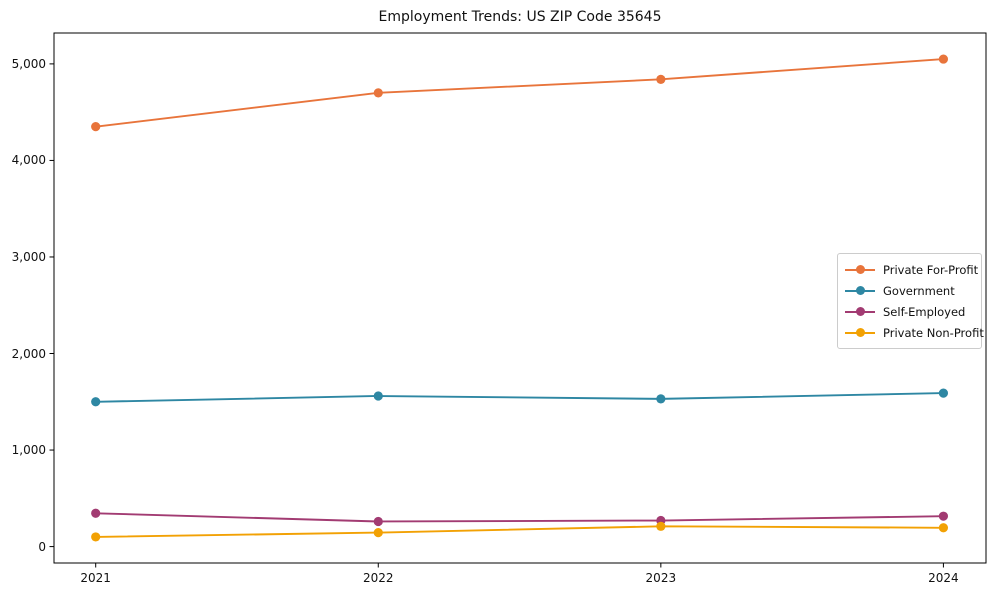 This screenshot has width=1000, height=600. I want to click on chart-title: Employment Trends: US ZIP Code 35645, so click(520, 17).